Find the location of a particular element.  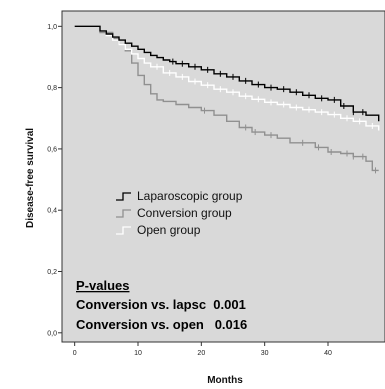

p-value-conversion-vs-lapsc: Conversion vs. lapsc 0.001 is located at coordinates (161, 304).